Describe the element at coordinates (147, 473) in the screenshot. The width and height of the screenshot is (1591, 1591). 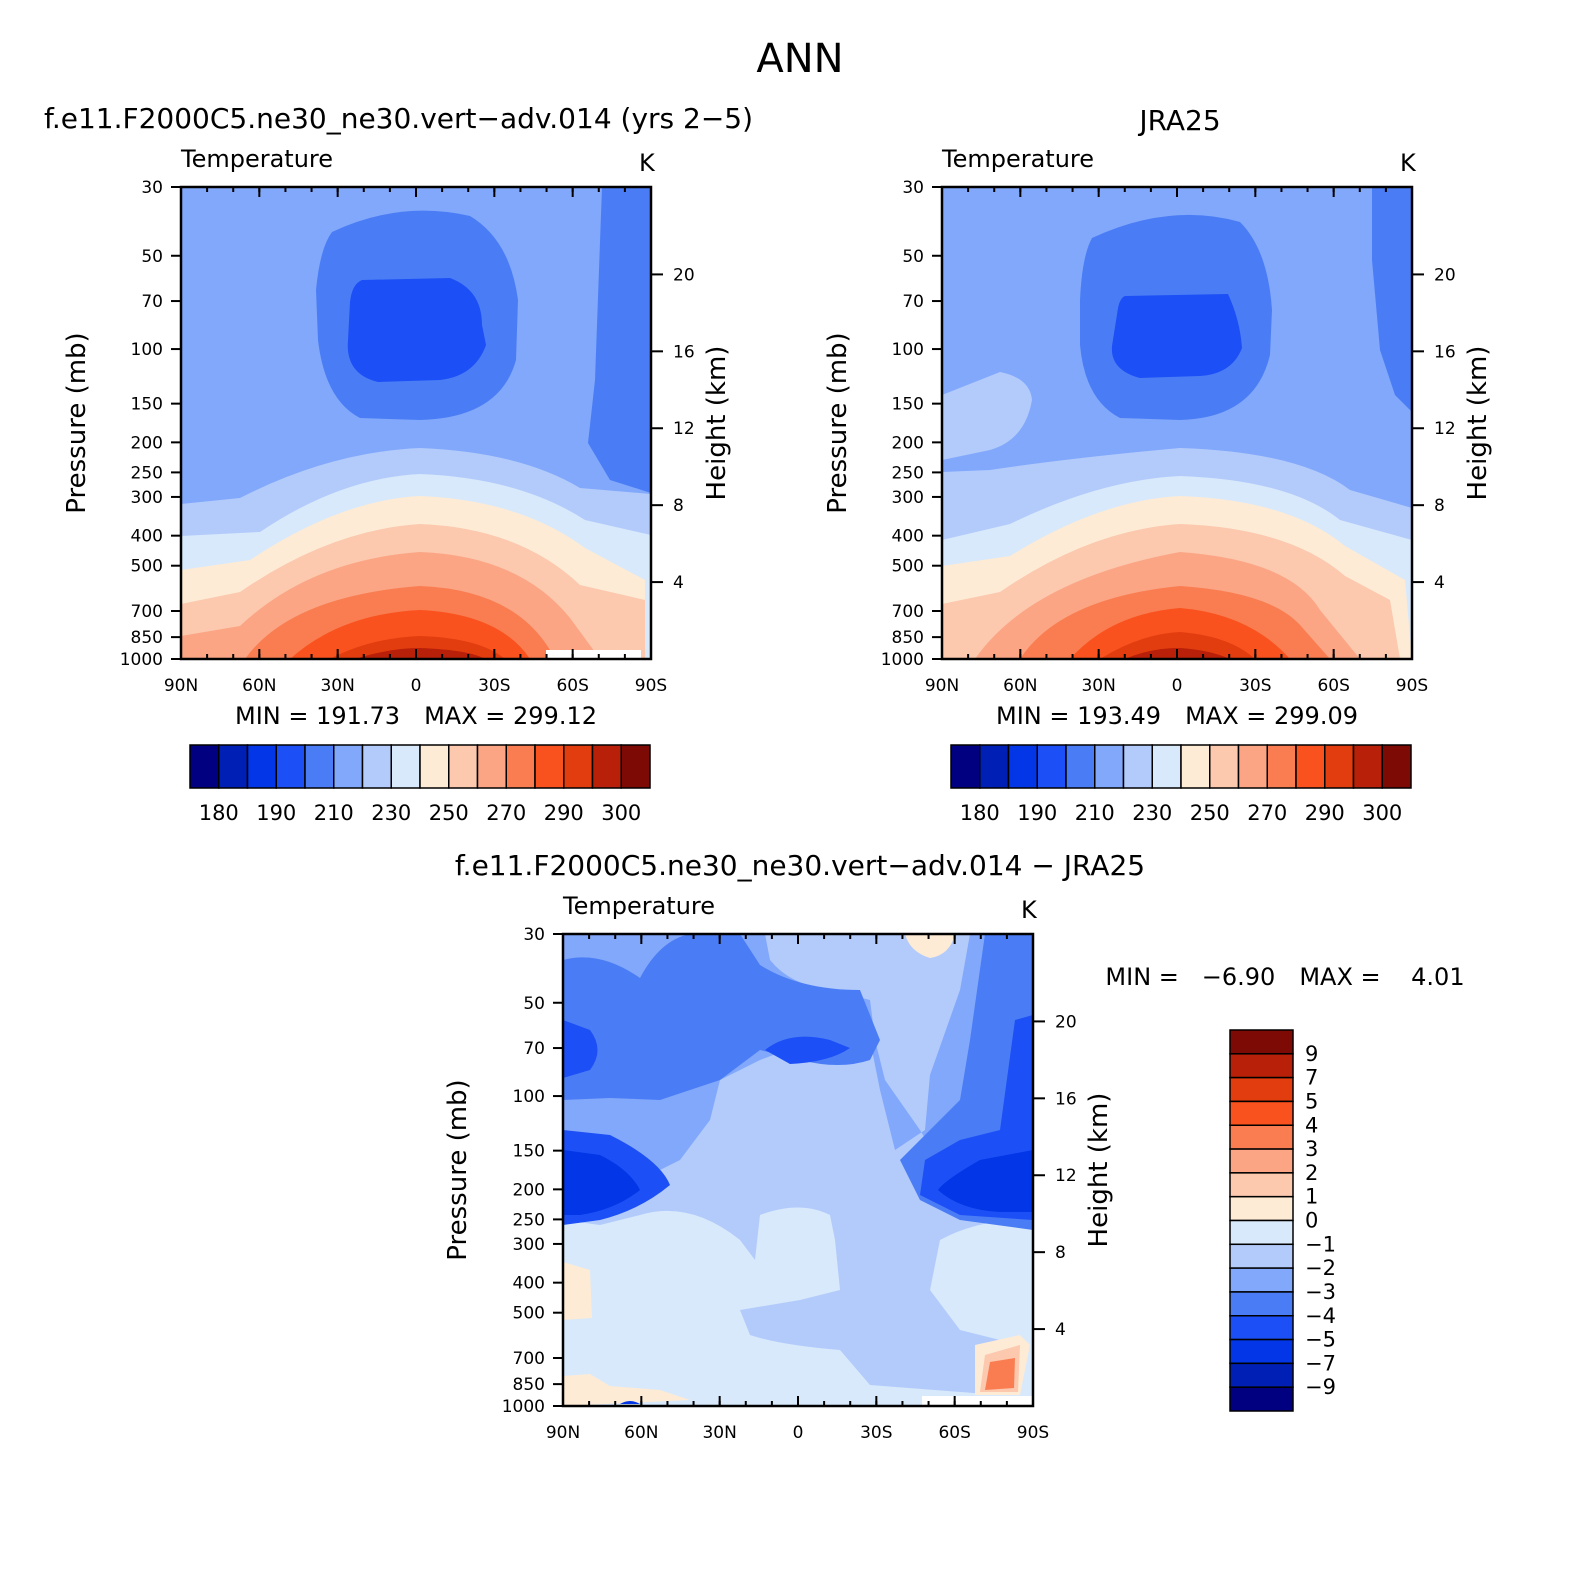
I see `y-tick-label: 250` at that location.